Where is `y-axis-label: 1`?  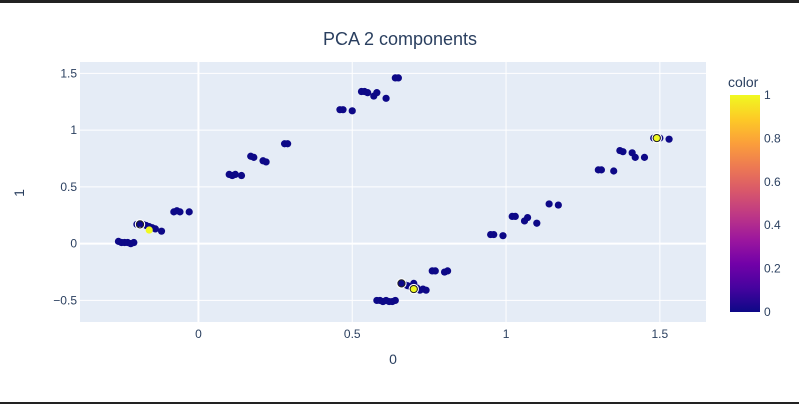 y-axis-label: 1 is located at coordinates (19, 193).